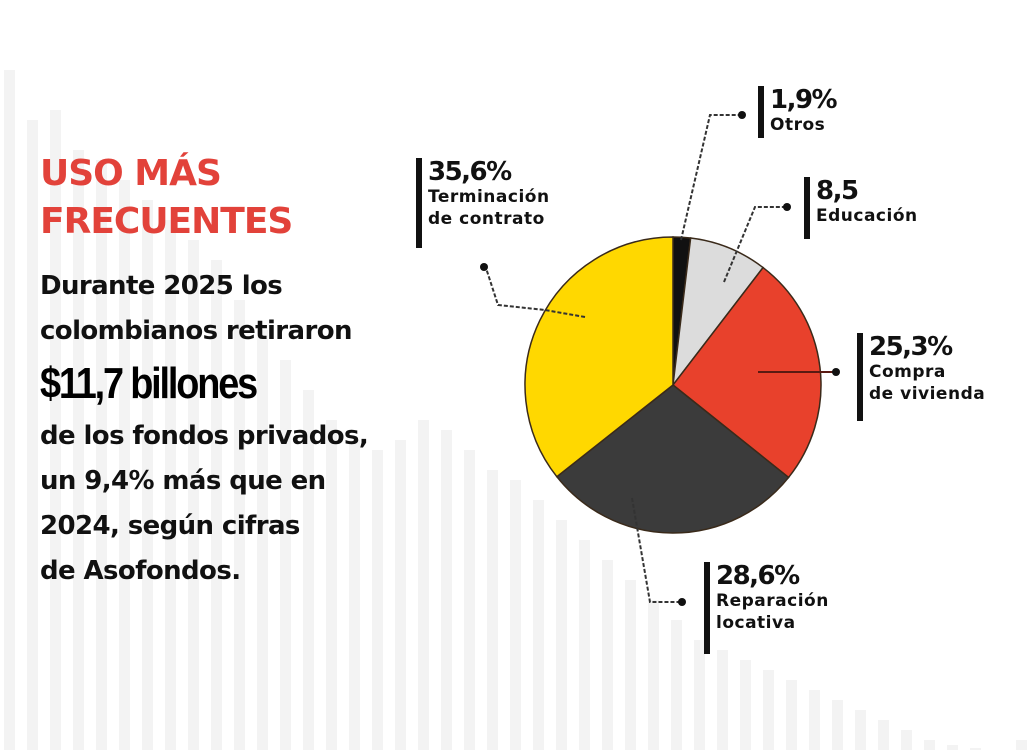 This screenshot has width=1030, height=750. Describe the element at coordinates (599, 357) in the screenshot. I see `slice-terminacion` at that location.